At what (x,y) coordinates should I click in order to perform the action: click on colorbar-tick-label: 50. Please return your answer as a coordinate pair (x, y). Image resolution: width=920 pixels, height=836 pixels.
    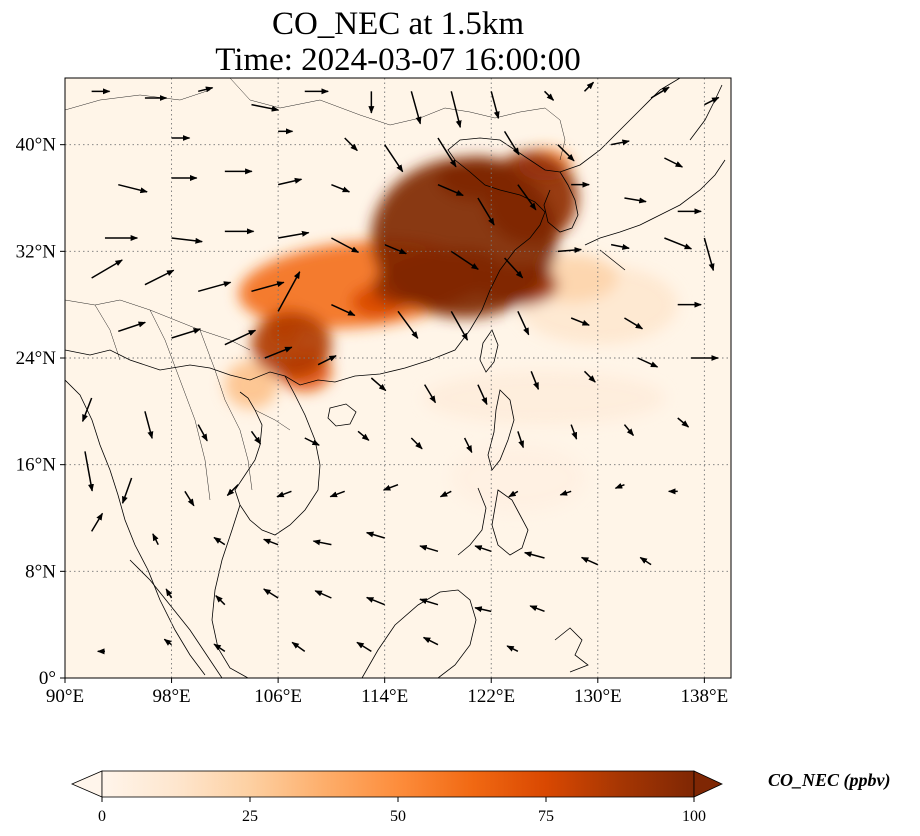
    Looking at the image, I should click on (398, 816).